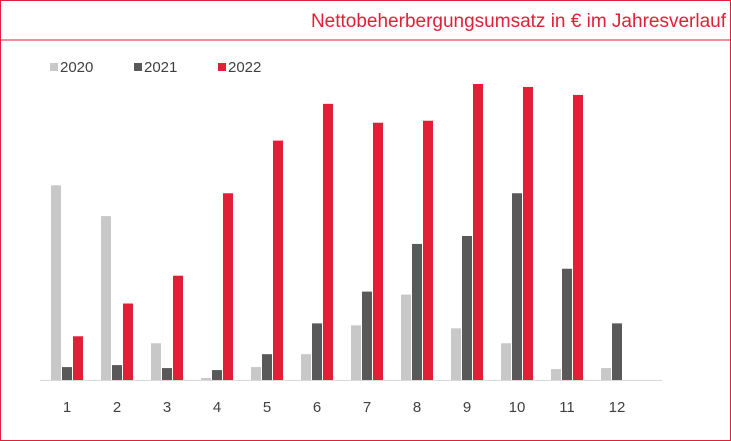 This screenshot has height=441, width=731. Describe the element at coordinates (567, 407) in the screenshot. I see `x-tick-label: 11` at that location.